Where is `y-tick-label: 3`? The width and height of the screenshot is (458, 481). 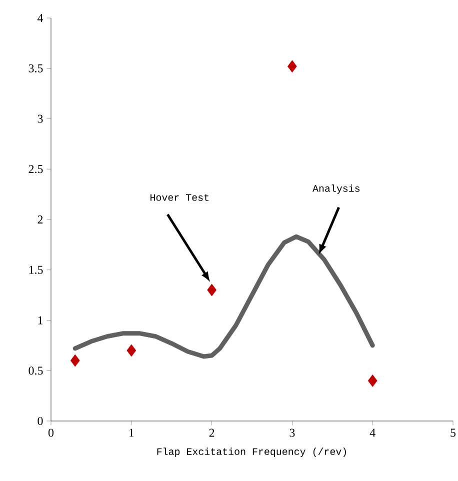
y-tick-label: 3 is located at coordinates (40, 118).